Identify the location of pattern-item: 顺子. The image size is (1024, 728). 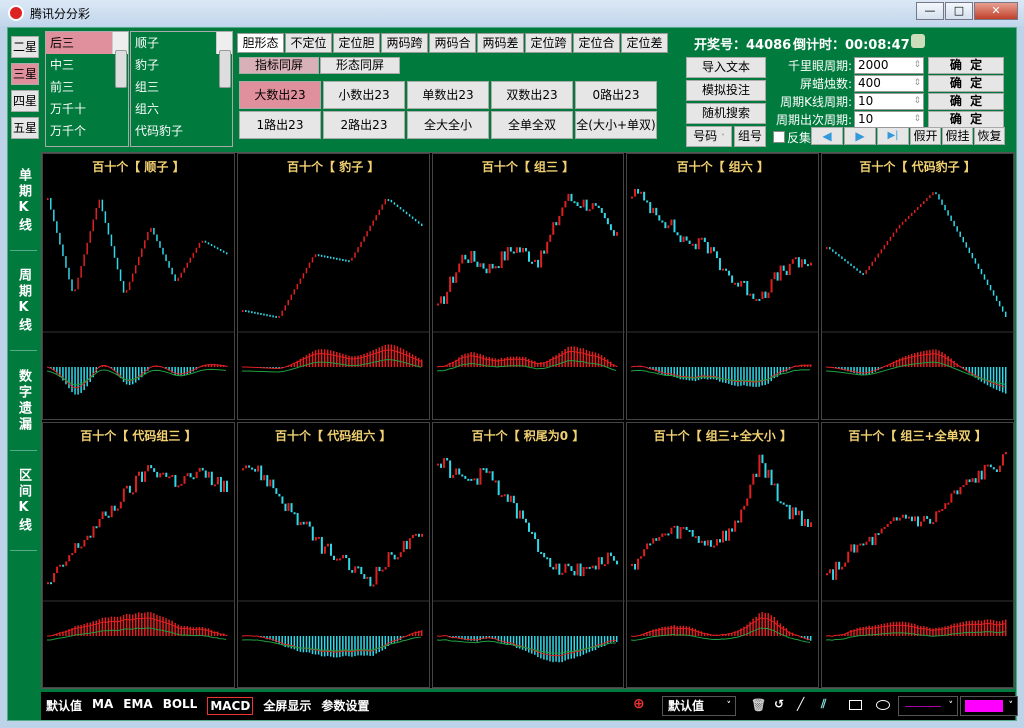
(147, 43).